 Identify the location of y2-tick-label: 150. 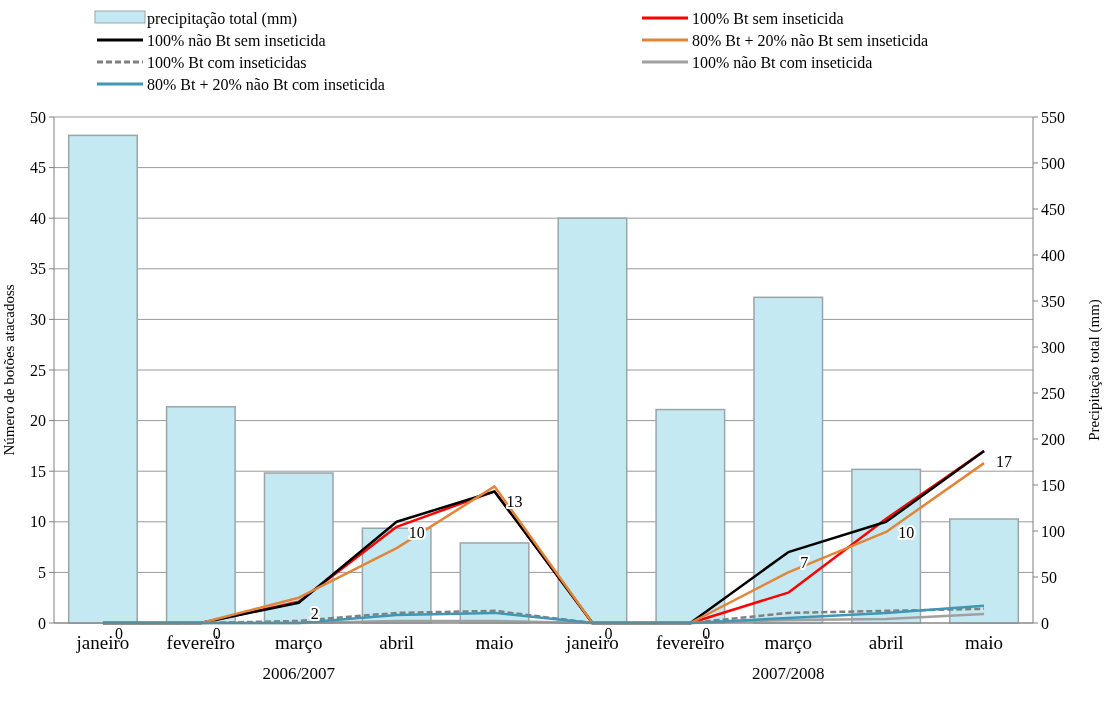
(1053, 485).